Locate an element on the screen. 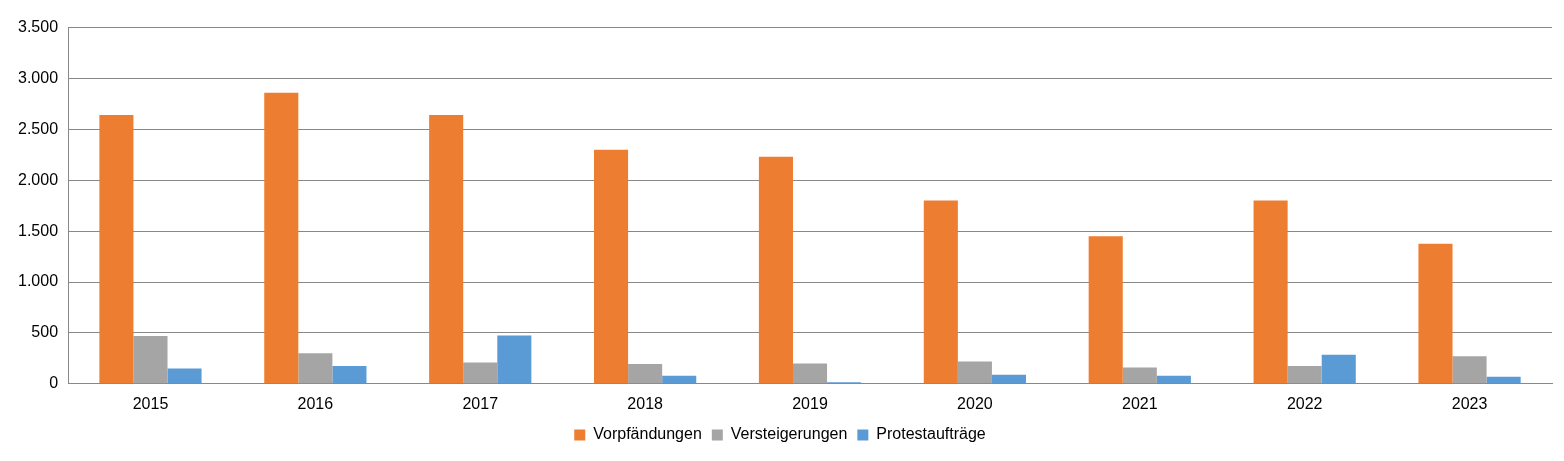  y-tick-label: 500 is located at coordinates (45, 332).